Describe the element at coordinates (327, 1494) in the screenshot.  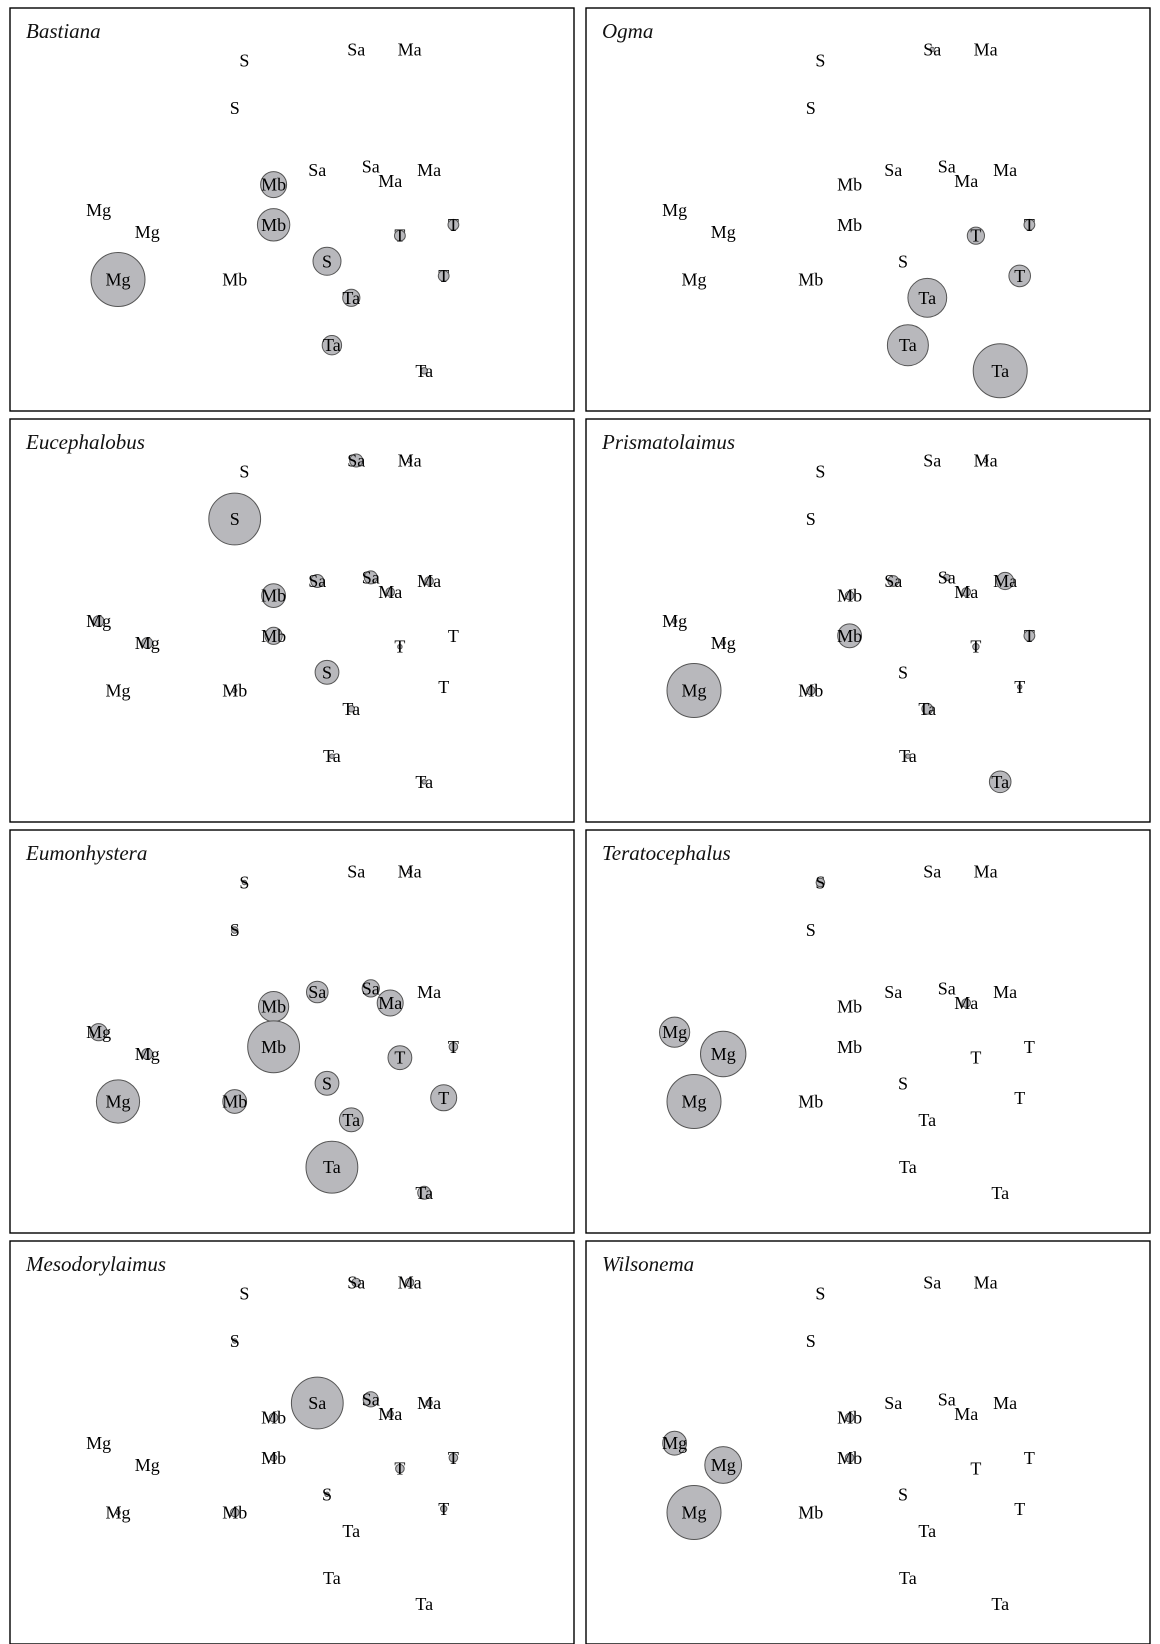
I see `bubble-s` at that location.